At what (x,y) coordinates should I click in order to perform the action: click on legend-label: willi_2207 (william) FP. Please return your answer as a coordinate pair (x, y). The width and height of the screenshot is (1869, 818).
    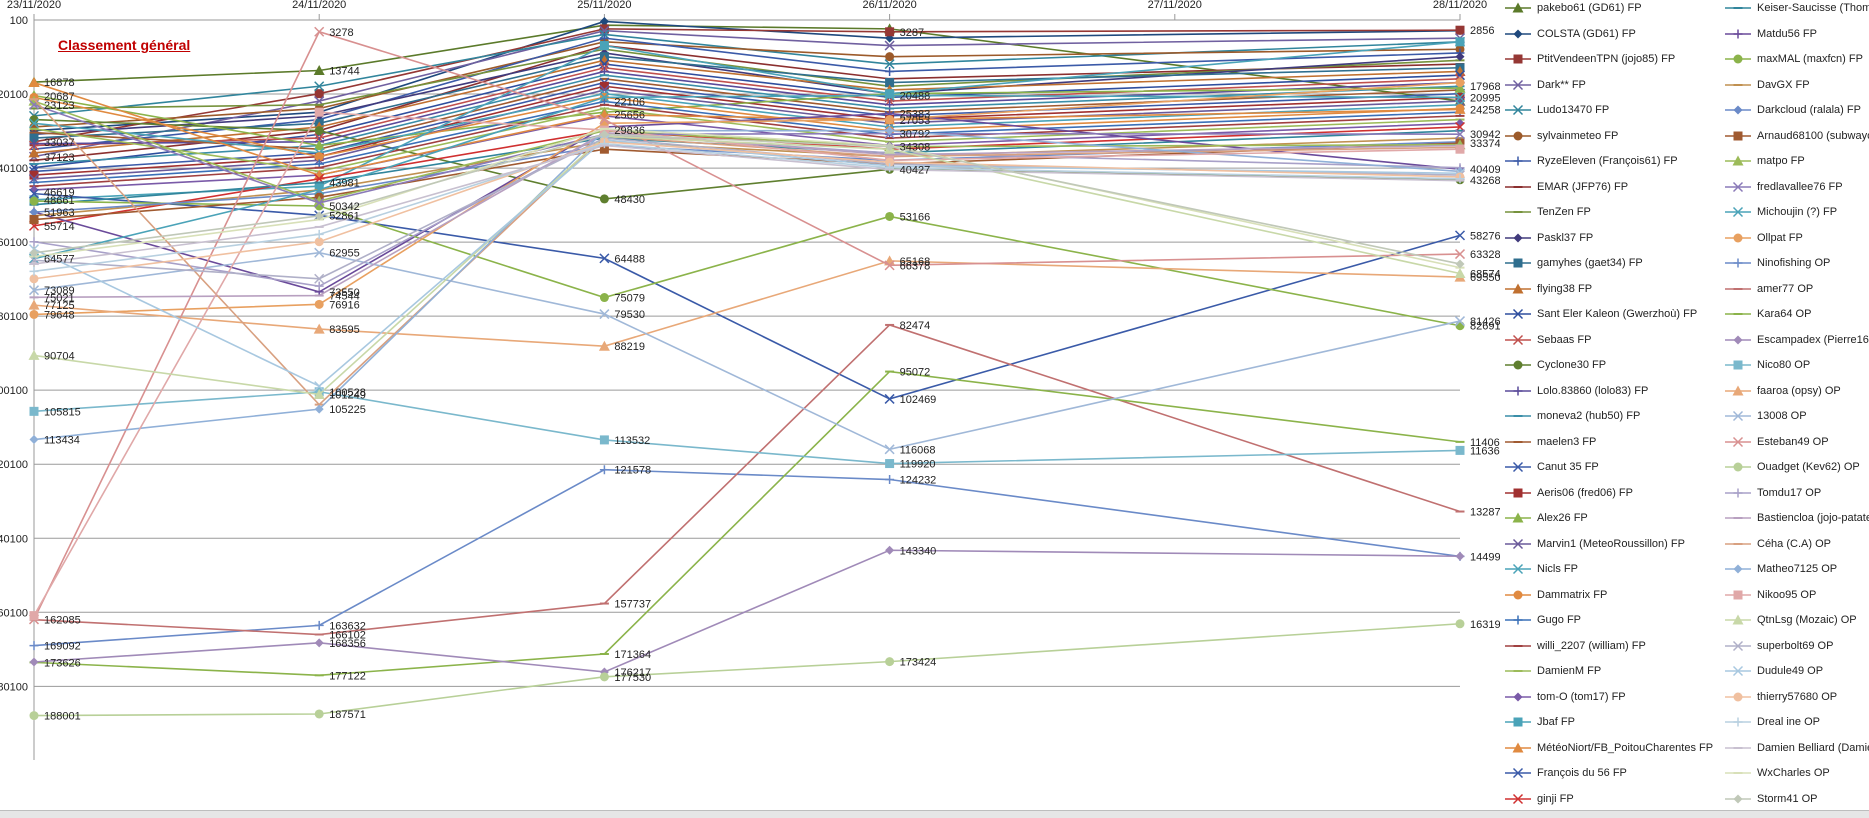
    Looking at the image, I should click on (1591, 645).